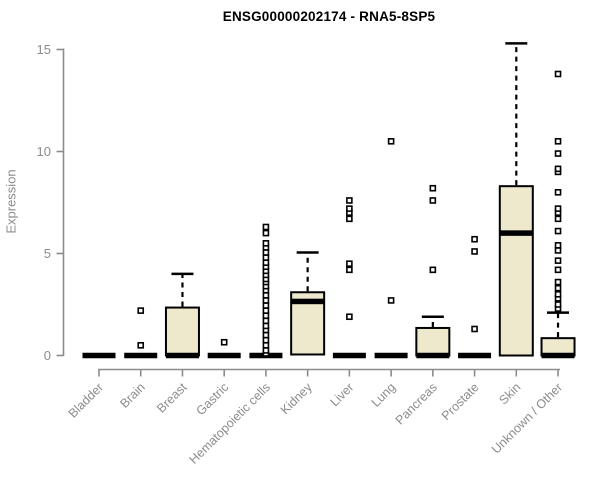 The image size is (600, 500). What do you see at coordinates (391, 248) in the screenshot?
I see `boxplot-lung` at bounding box center [391, 248].